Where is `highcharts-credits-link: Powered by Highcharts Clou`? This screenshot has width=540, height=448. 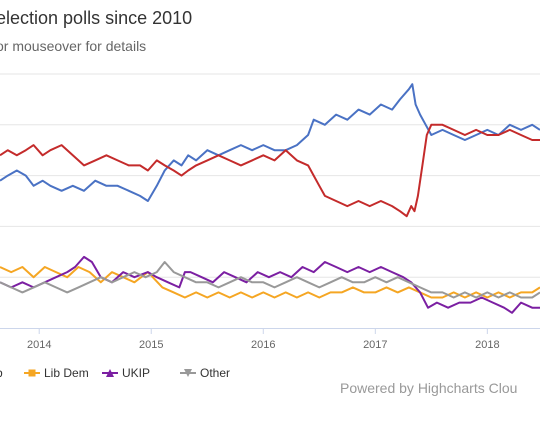
highcharts-credits-link: Powered by Highcharts Clou is located at coordinates (429, 388).